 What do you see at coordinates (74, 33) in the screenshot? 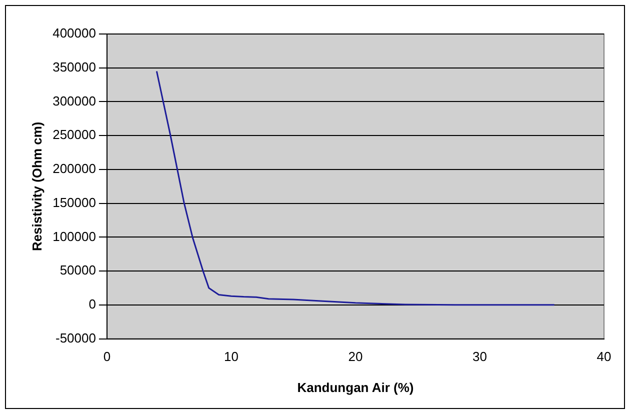
I see `y-tick-label: 400000` at bounding box center [74, 33].